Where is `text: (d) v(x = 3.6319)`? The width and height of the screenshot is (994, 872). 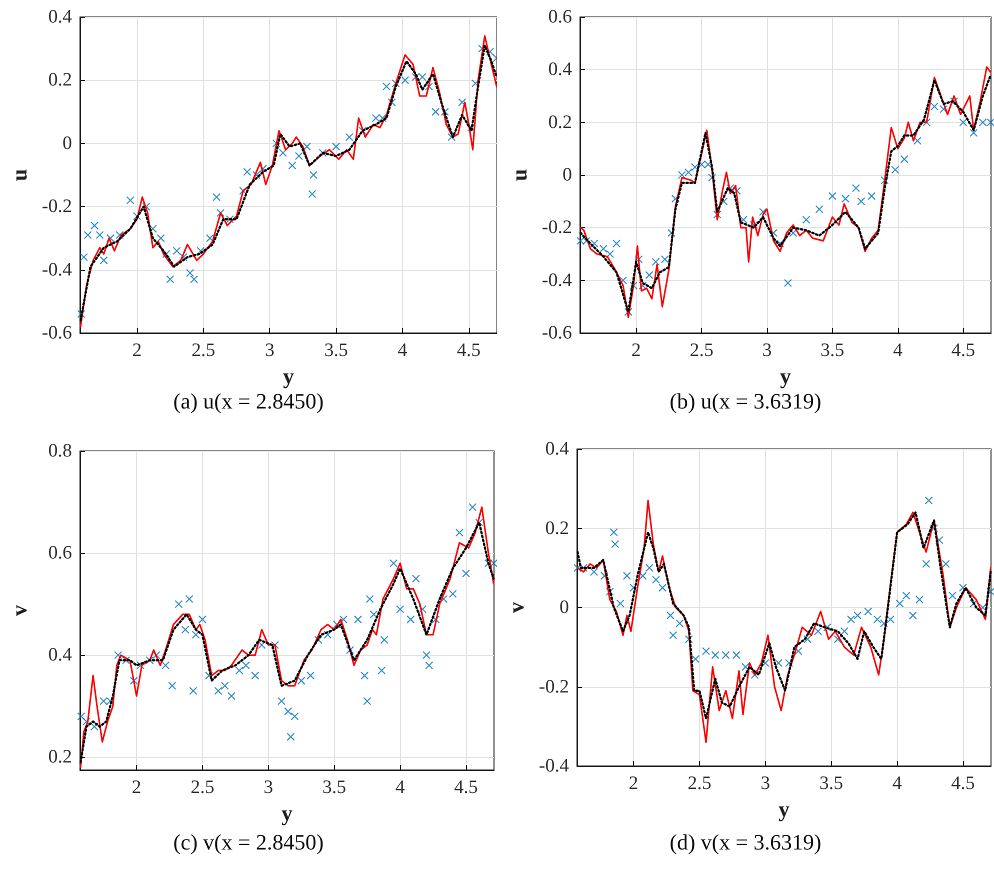 text: (d) v(x = 3.6319) is located at coordinates (746, 842).